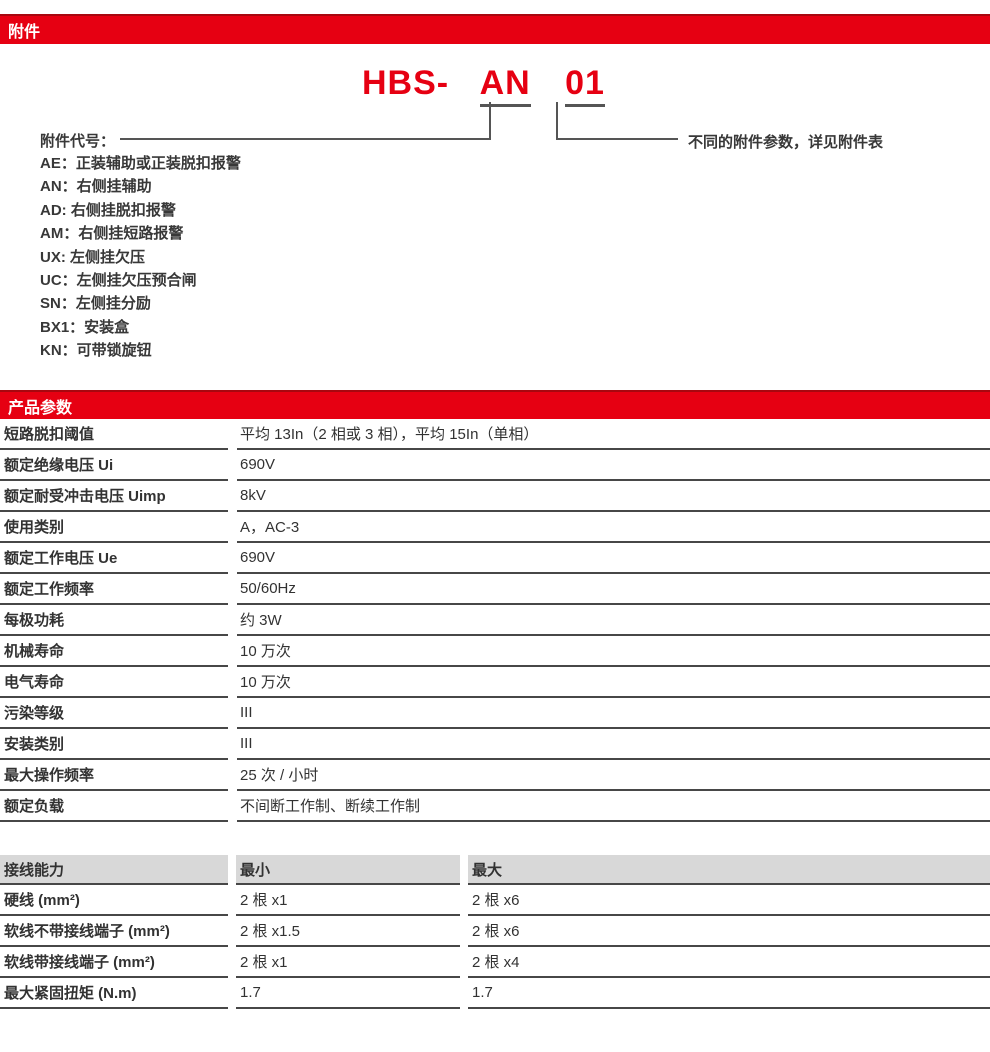  What do you see at coordinates (348, 993) in the screenshot?
I see `wiring-min-value: 1.7` at bounding box center [348, 993].